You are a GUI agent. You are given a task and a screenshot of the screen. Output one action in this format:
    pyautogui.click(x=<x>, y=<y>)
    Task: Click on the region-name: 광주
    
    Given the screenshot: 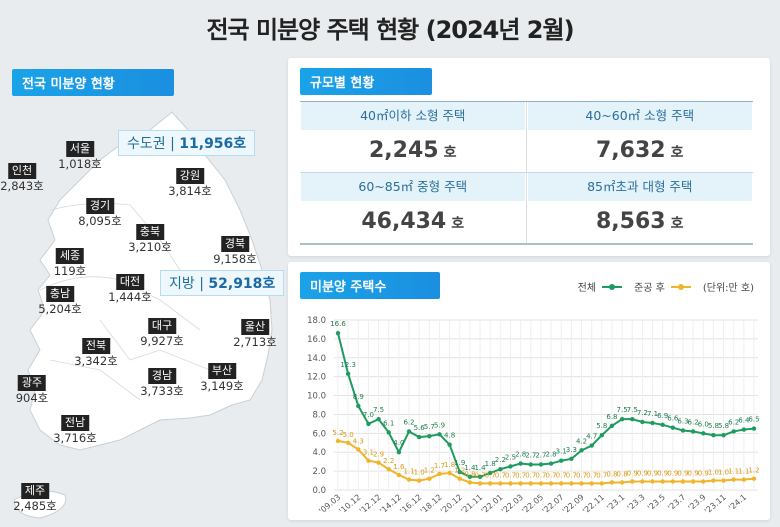 What is the action you would take?
    pyautogui.click(x=32, y=383)
    